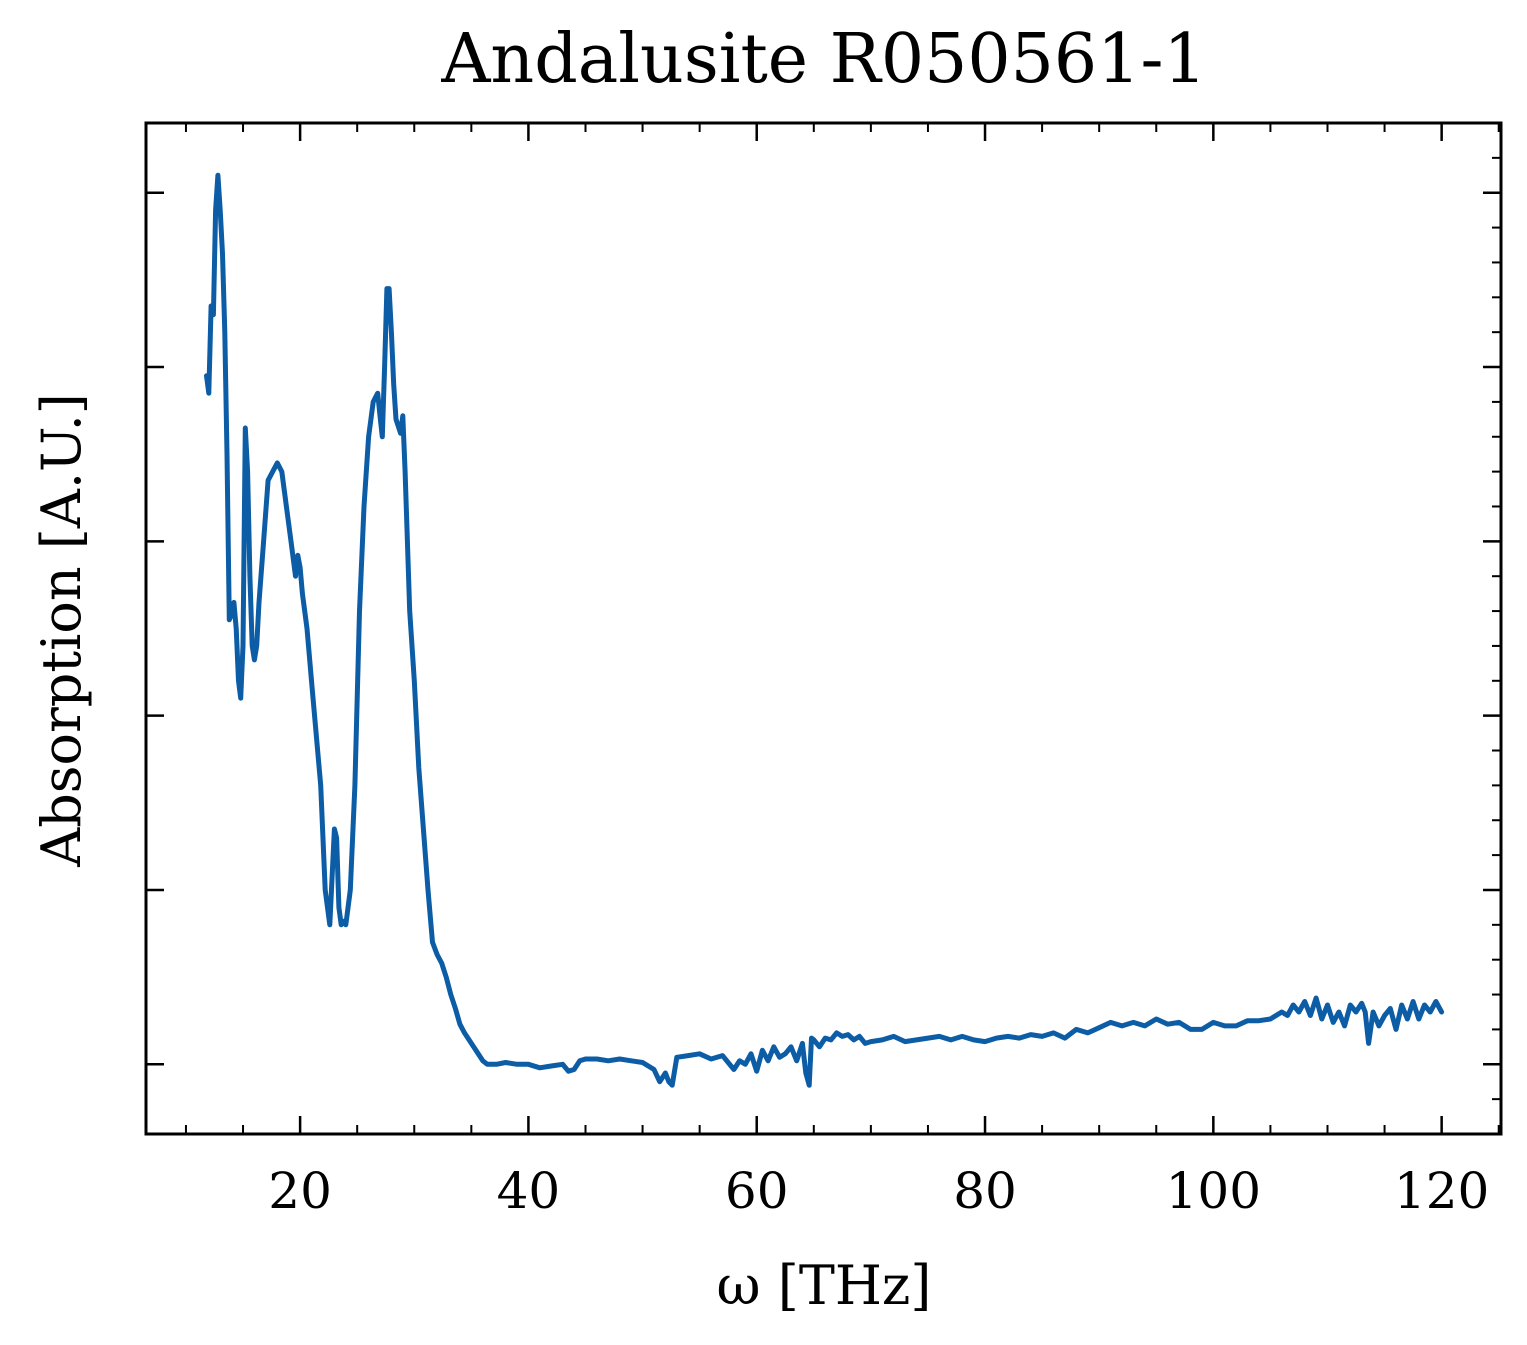 The image size is (1527, 1345). What do you see at coordinates (878, 1191) in the screenshot?
I see `axis-tick-labels: 20 40 60 80 100 120` at bounding box center [878, 1191].